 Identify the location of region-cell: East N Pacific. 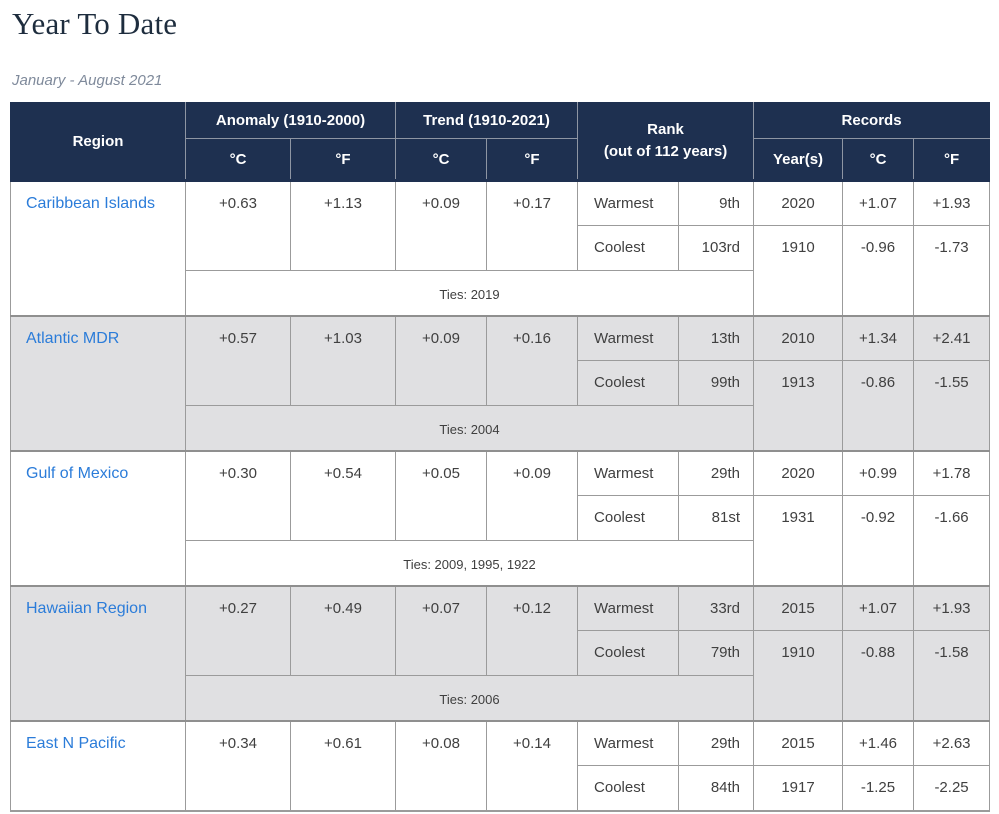
(98, 765).